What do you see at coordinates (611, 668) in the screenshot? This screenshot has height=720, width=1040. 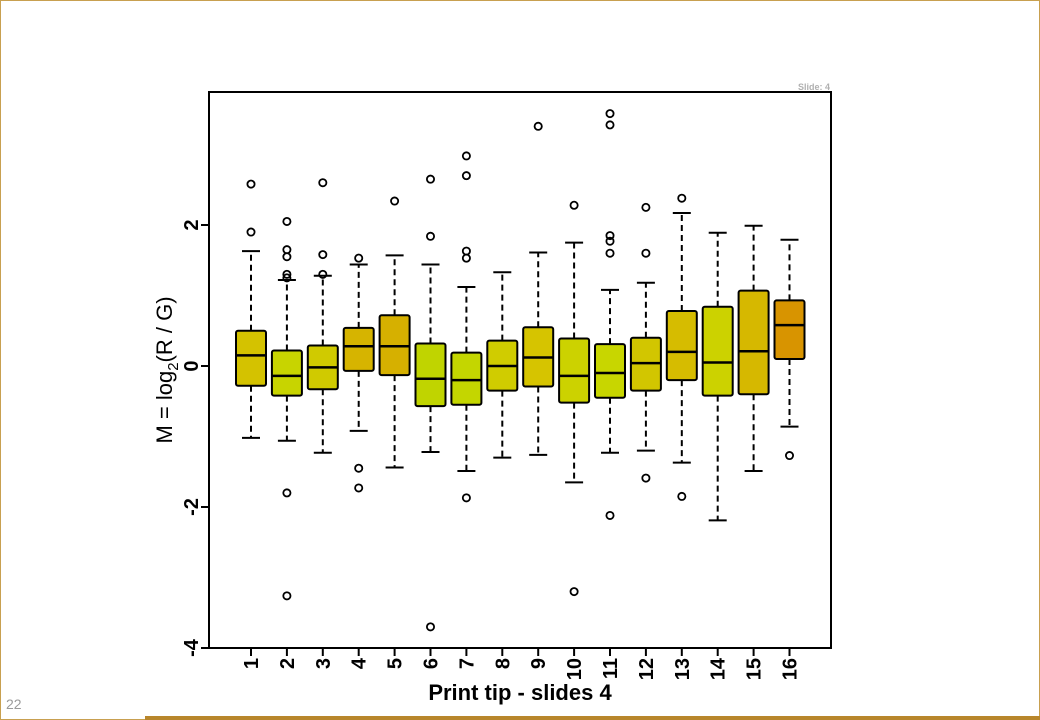 I see `x-tick-label: 11` at bounding box center [611, 668].